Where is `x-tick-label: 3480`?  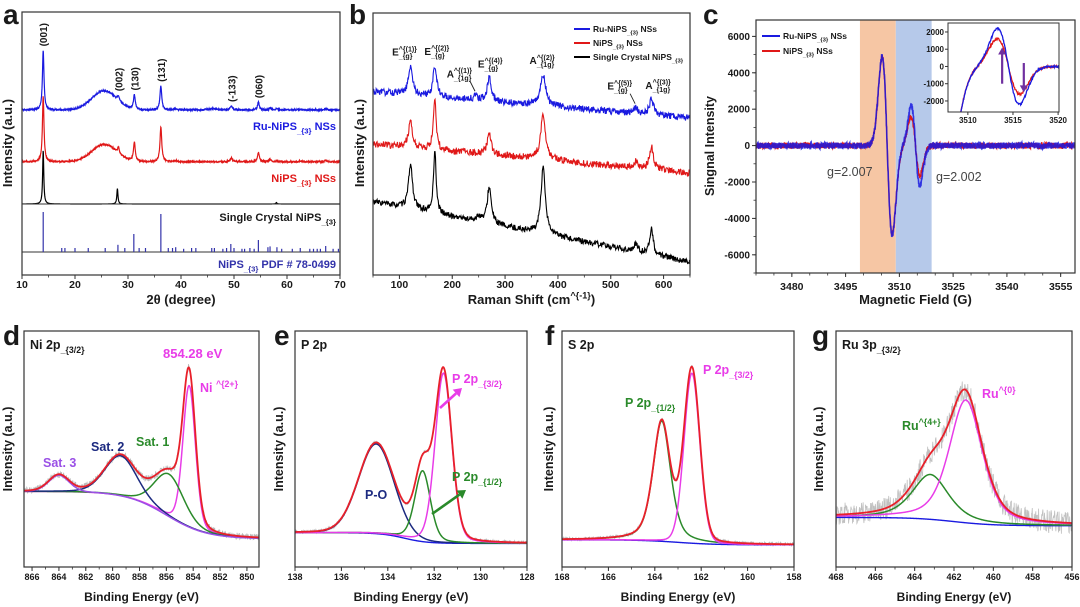
x-tick-label: 3480 is located at coordinates (792, 287).